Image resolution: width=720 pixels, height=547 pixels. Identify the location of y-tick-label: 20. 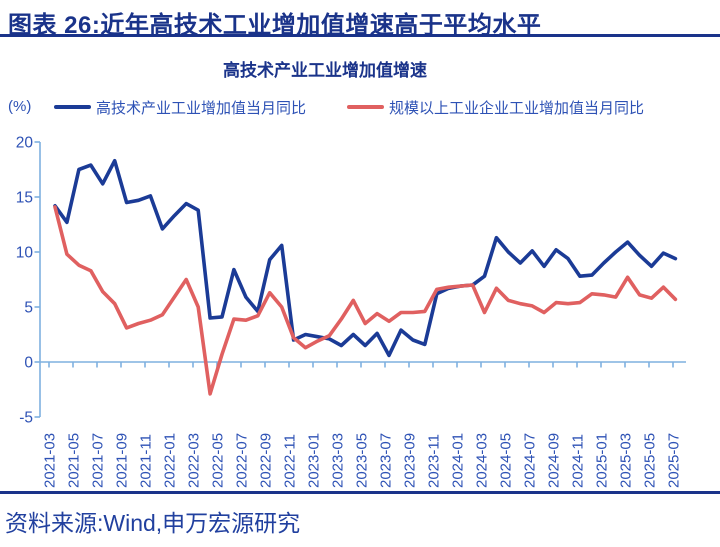
(25, 143).